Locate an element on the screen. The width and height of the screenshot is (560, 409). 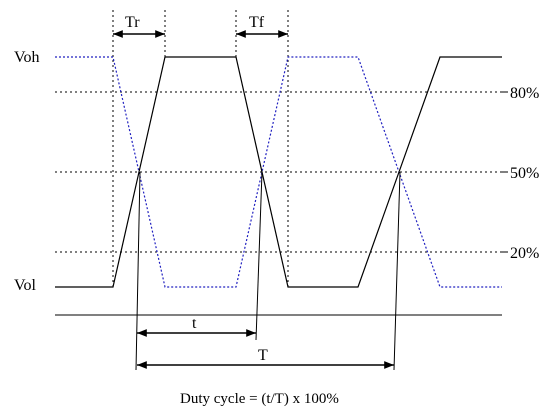
t-end-leader is located at coordinates (259, 256).